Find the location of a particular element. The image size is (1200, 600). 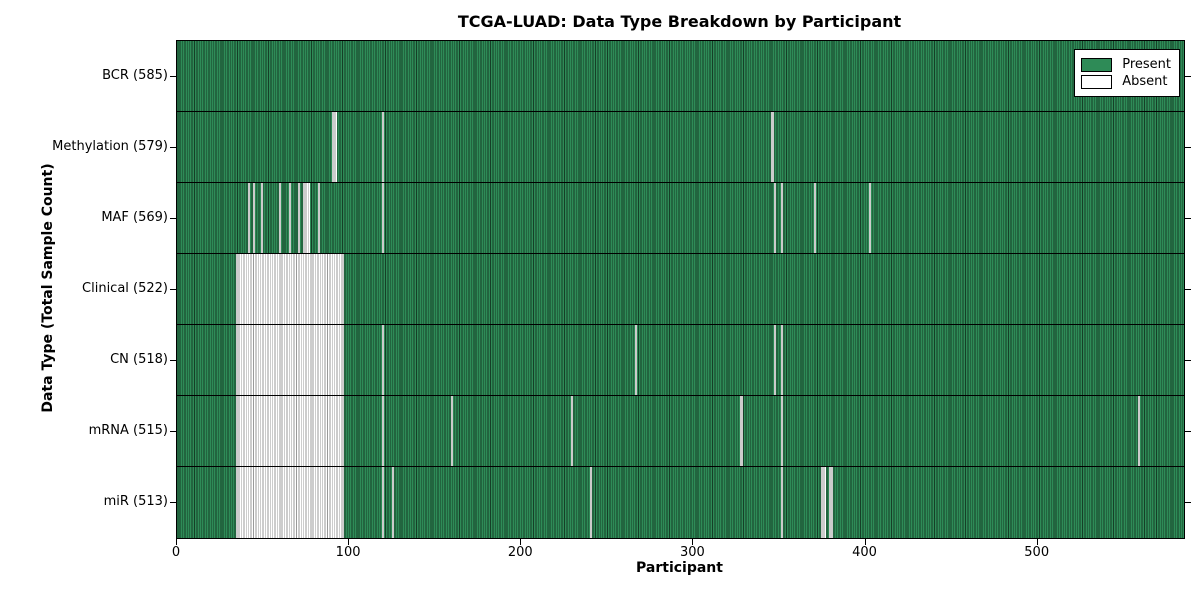

y-tick-label-cn: CN (518) is located at coordinates (139, 359).